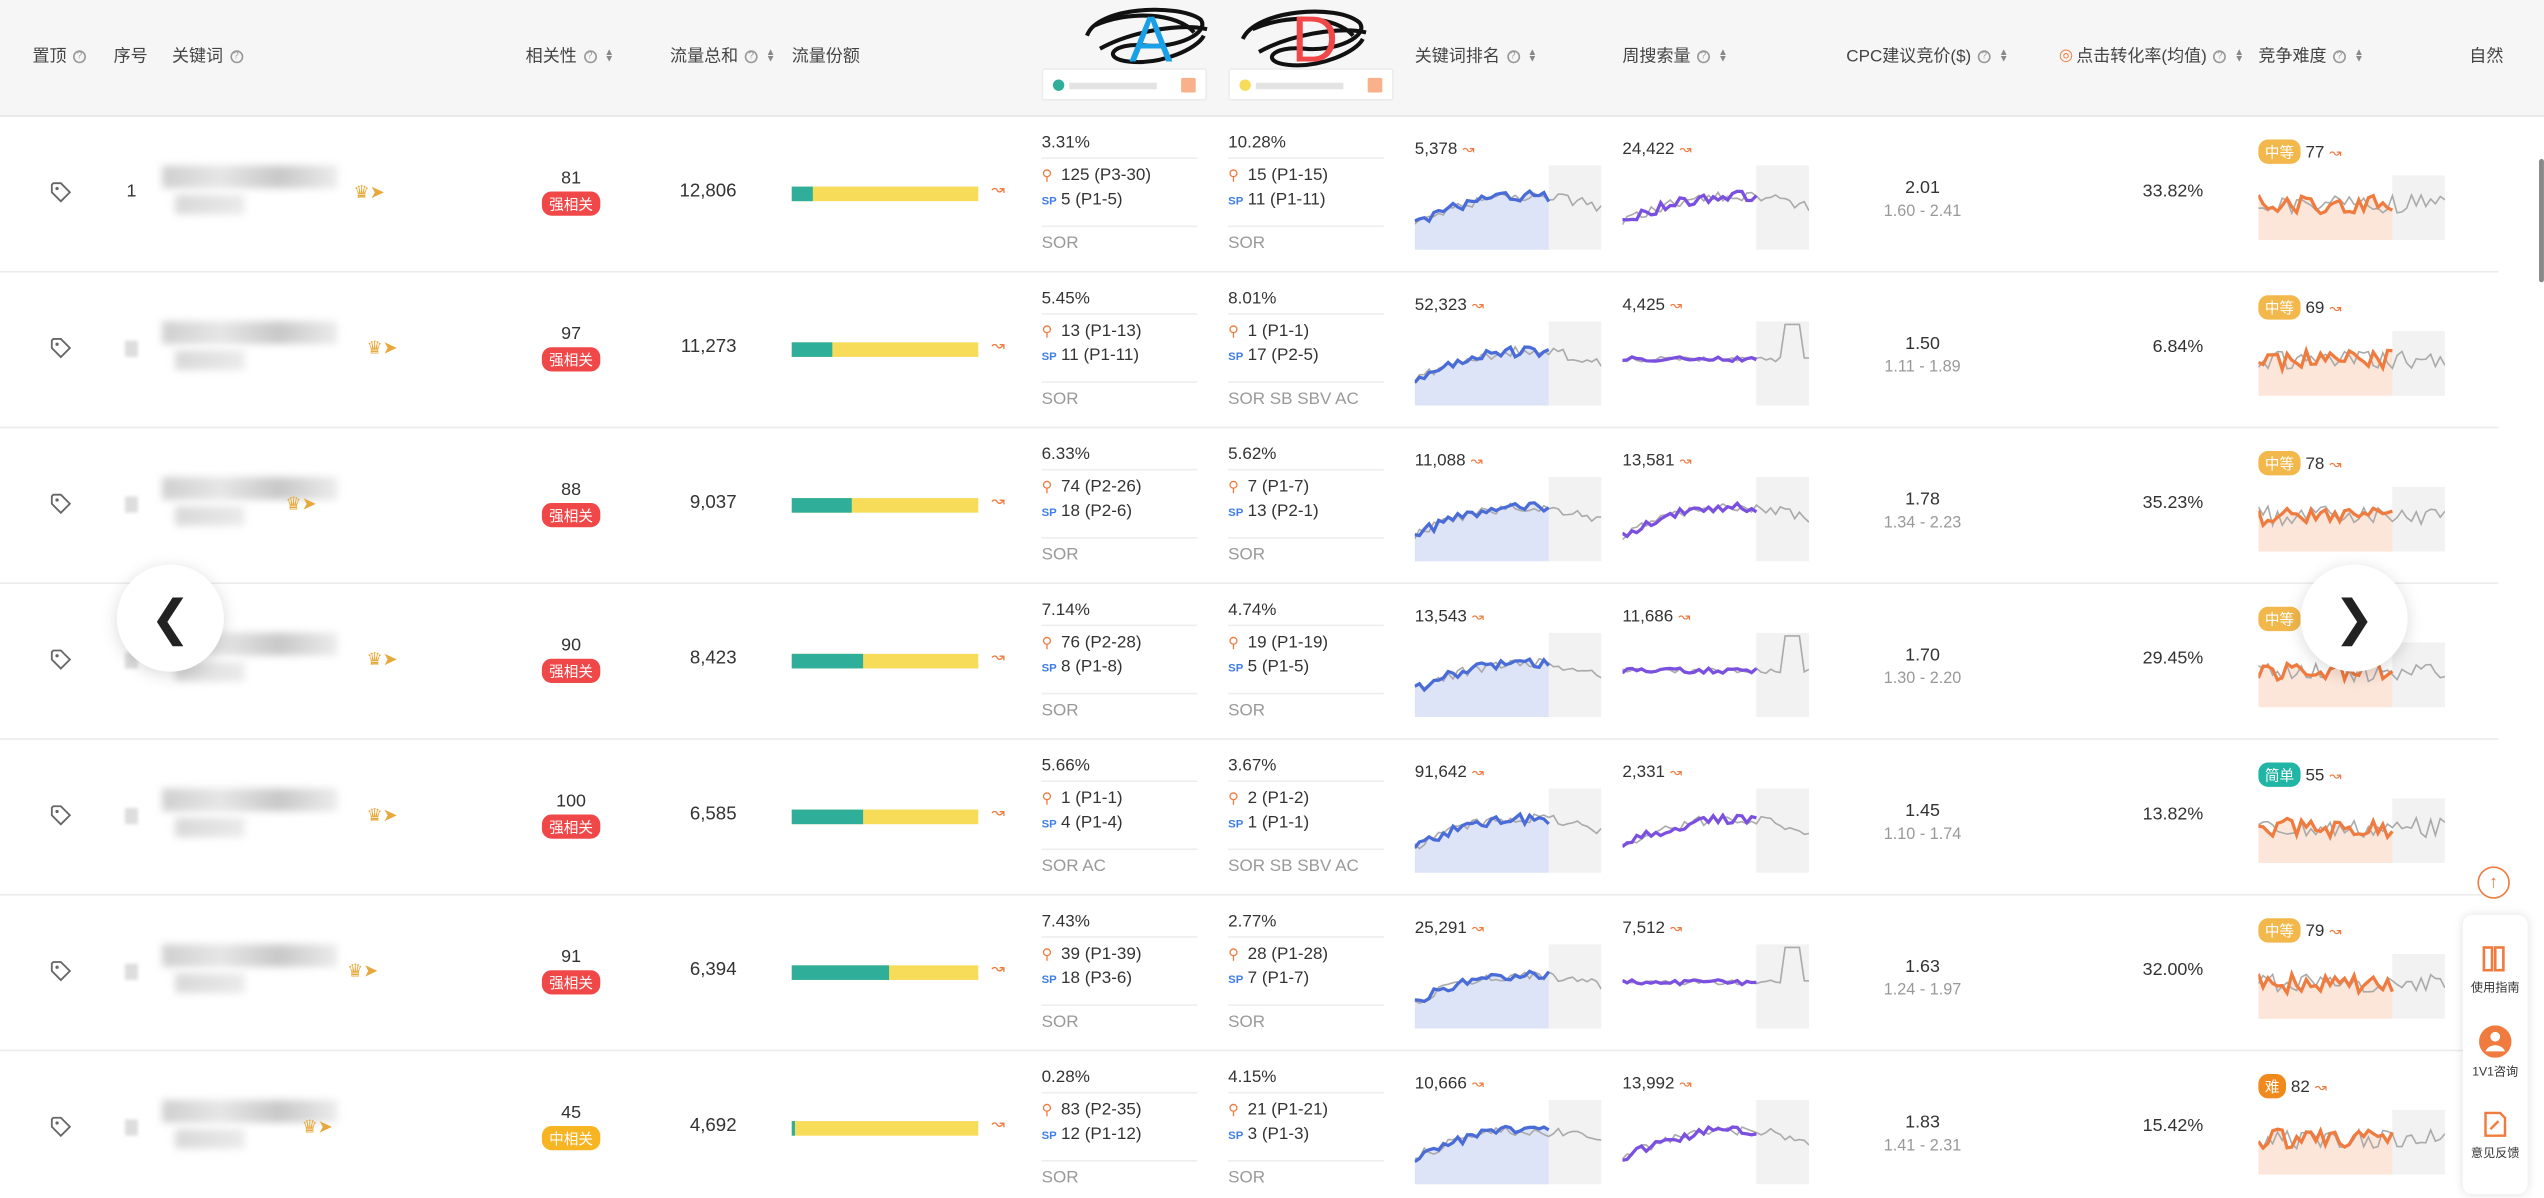 The height and width of the screenshot is (1198, 2544). What do you see at coordinates (2495, 1052) in the screenshot?
I see `consult-button: 1V1咨询` at bounding box center [2495, 1052].